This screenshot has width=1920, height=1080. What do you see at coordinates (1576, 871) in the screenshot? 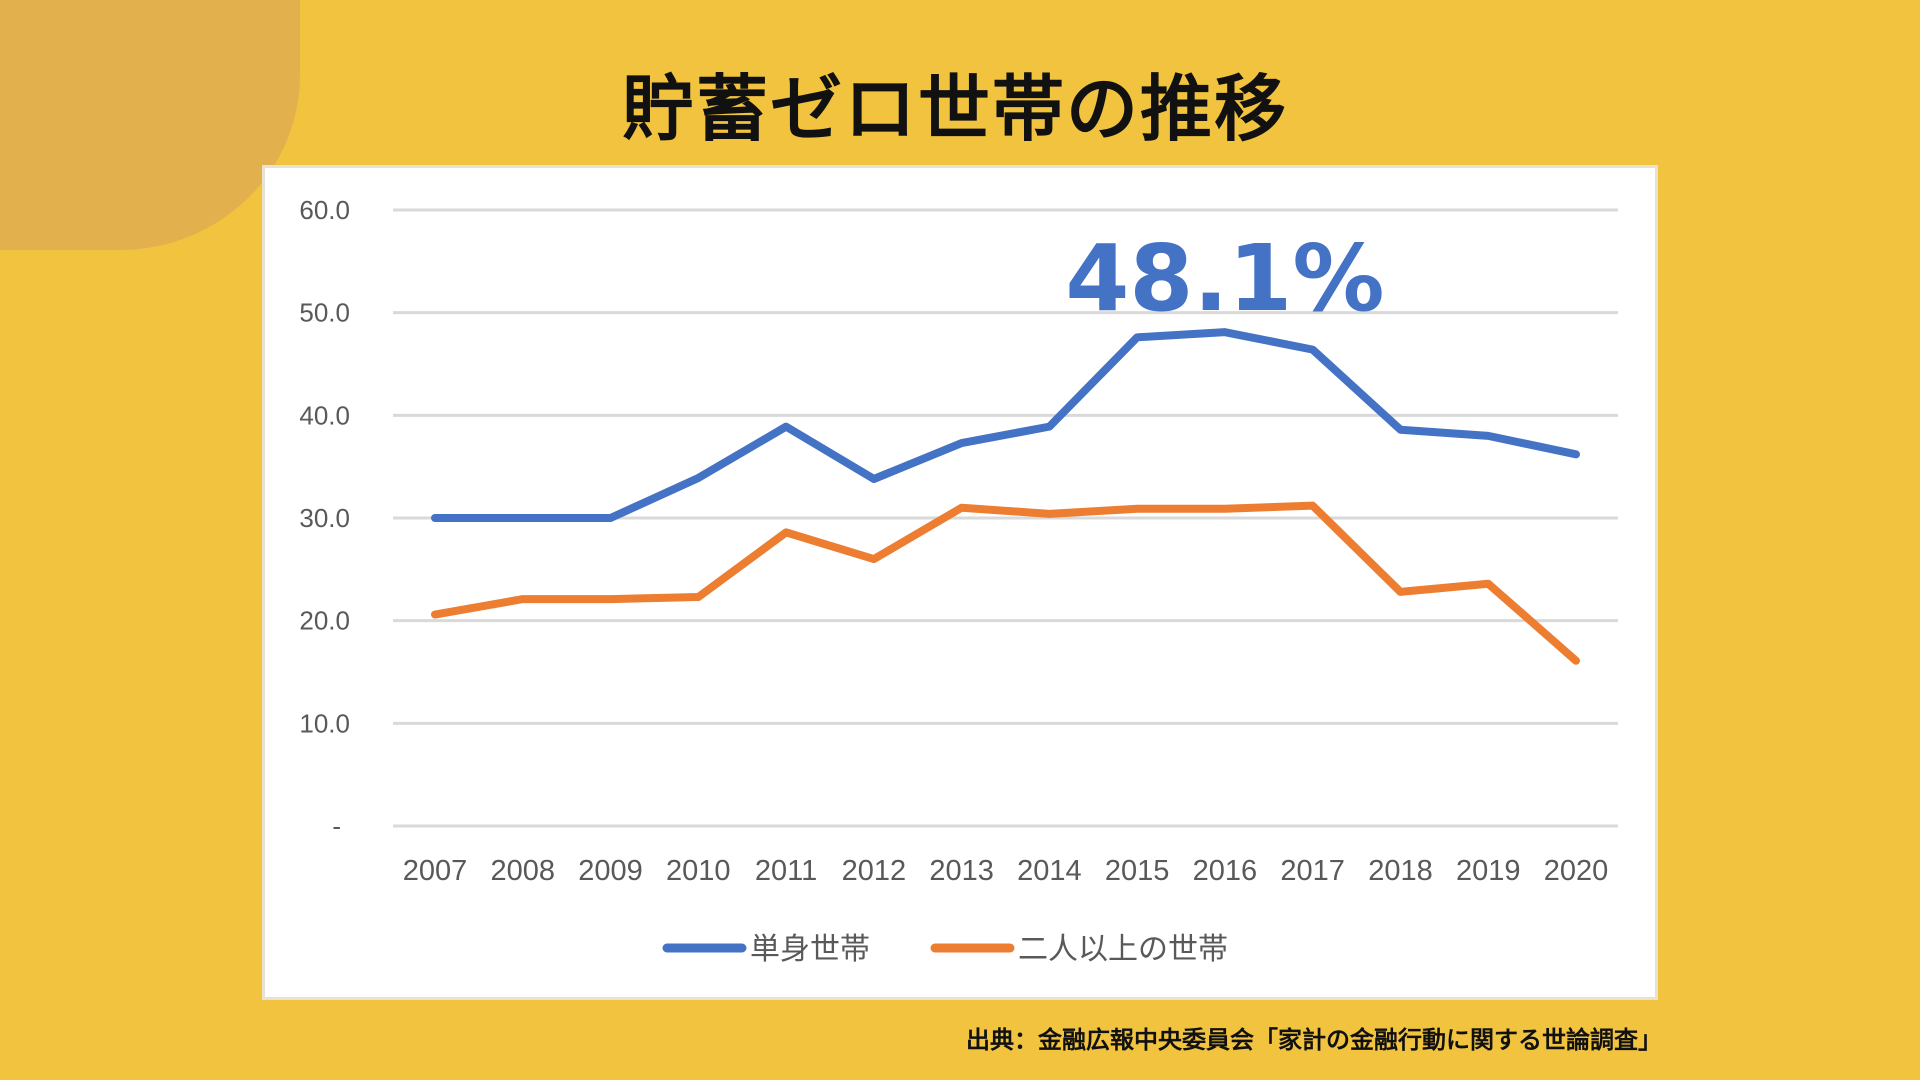
I see `x-tick-label: 2020` at bounding box center [1576, 871].